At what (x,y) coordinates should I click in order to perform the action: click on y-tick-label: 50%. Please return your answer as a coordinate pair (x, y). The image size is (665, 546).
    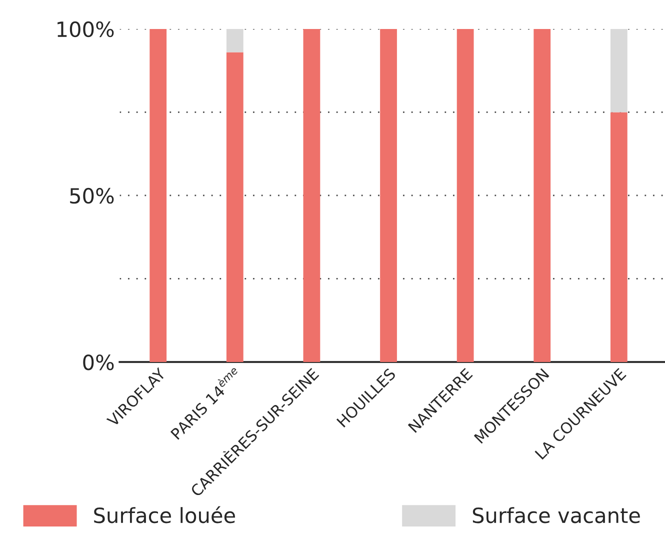
    Looking at the image, I should click on (92, 196).